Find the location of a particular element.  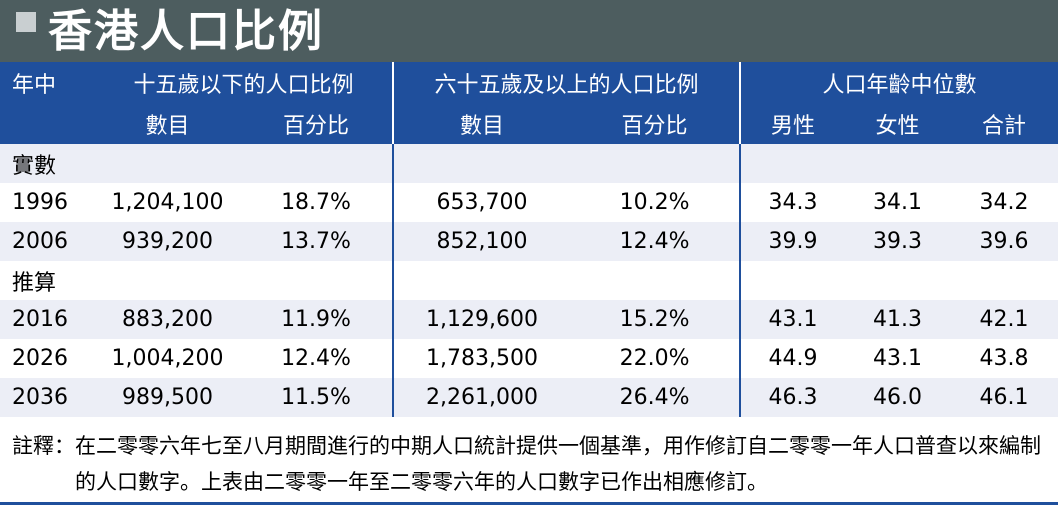

data-cell: 46.1 is located at coordinates (1004, 397).